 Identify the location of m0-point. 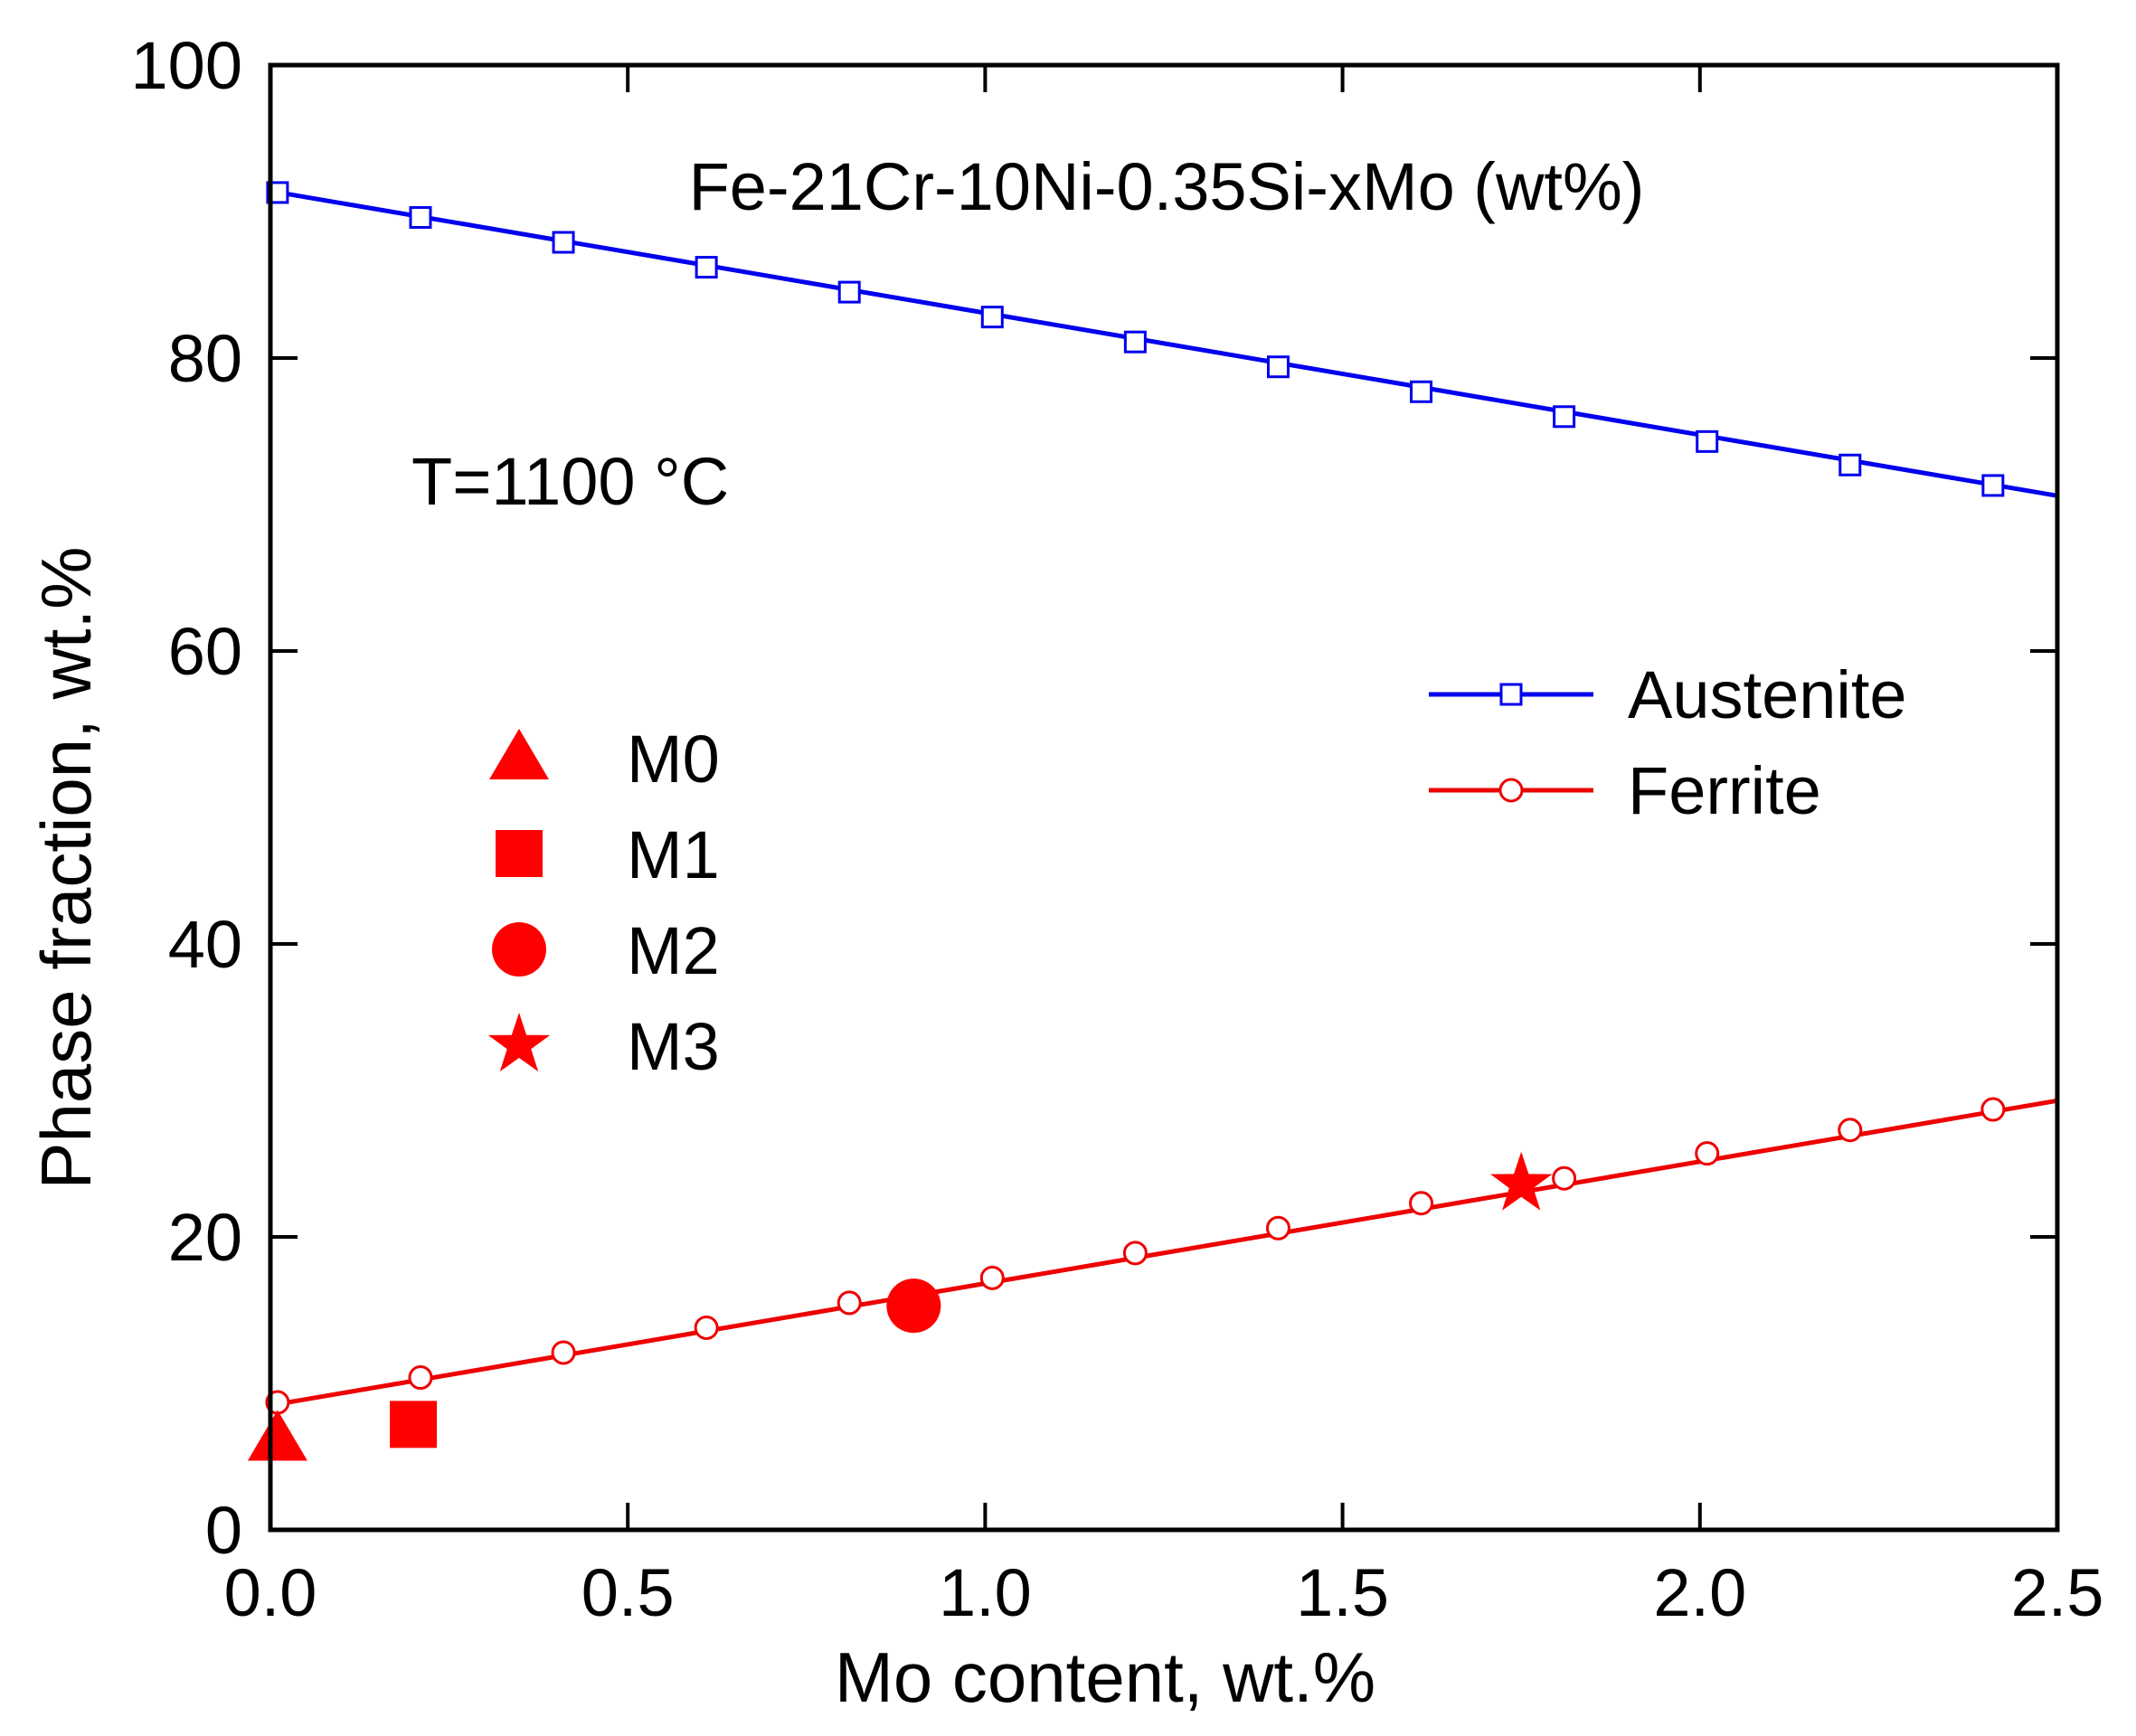
(277, 1436).